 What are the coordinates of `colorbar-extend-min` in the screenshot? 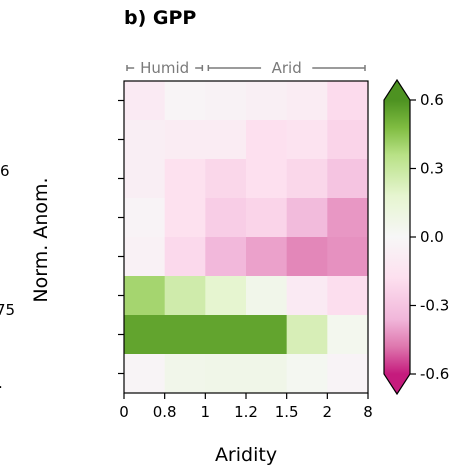 It's located at (397, 384).